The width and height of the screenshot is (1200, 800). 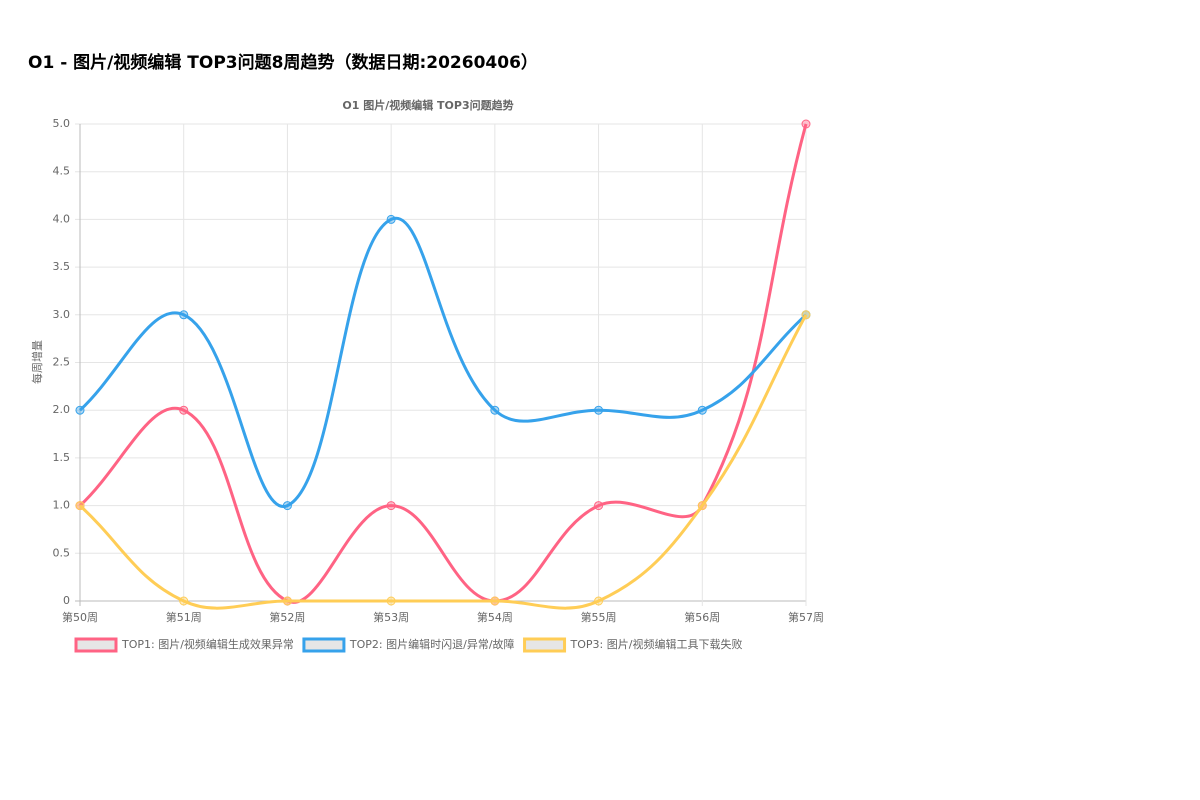 What do you see at coordinates (702, 617) in the screenshot?
I see `x-tick-label: 第56周` at bounding box center [702, 617].